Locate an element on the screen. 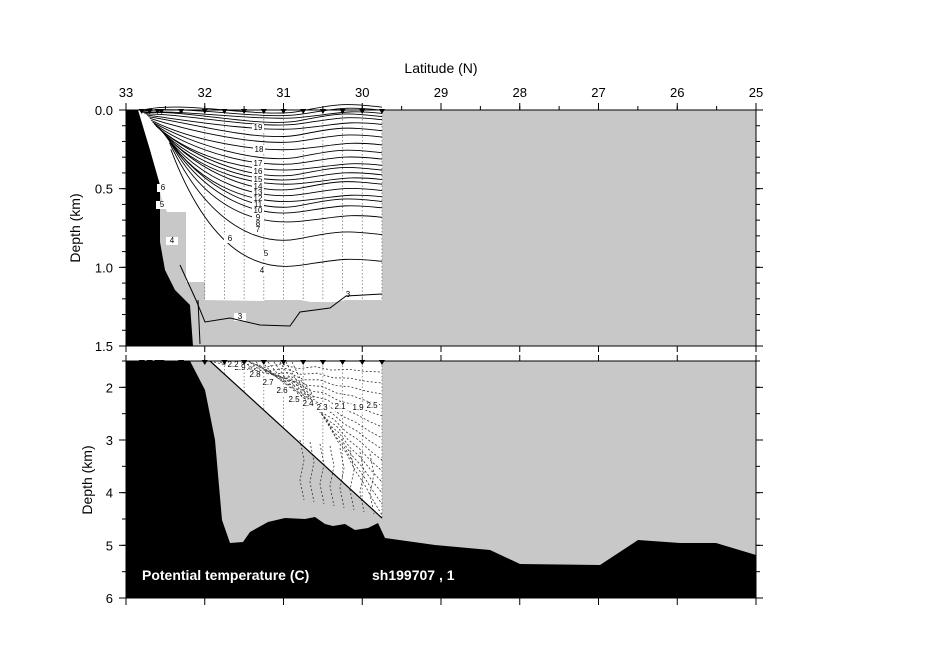  y-tick-label: 0.0 is located at coordinates (104, 110).